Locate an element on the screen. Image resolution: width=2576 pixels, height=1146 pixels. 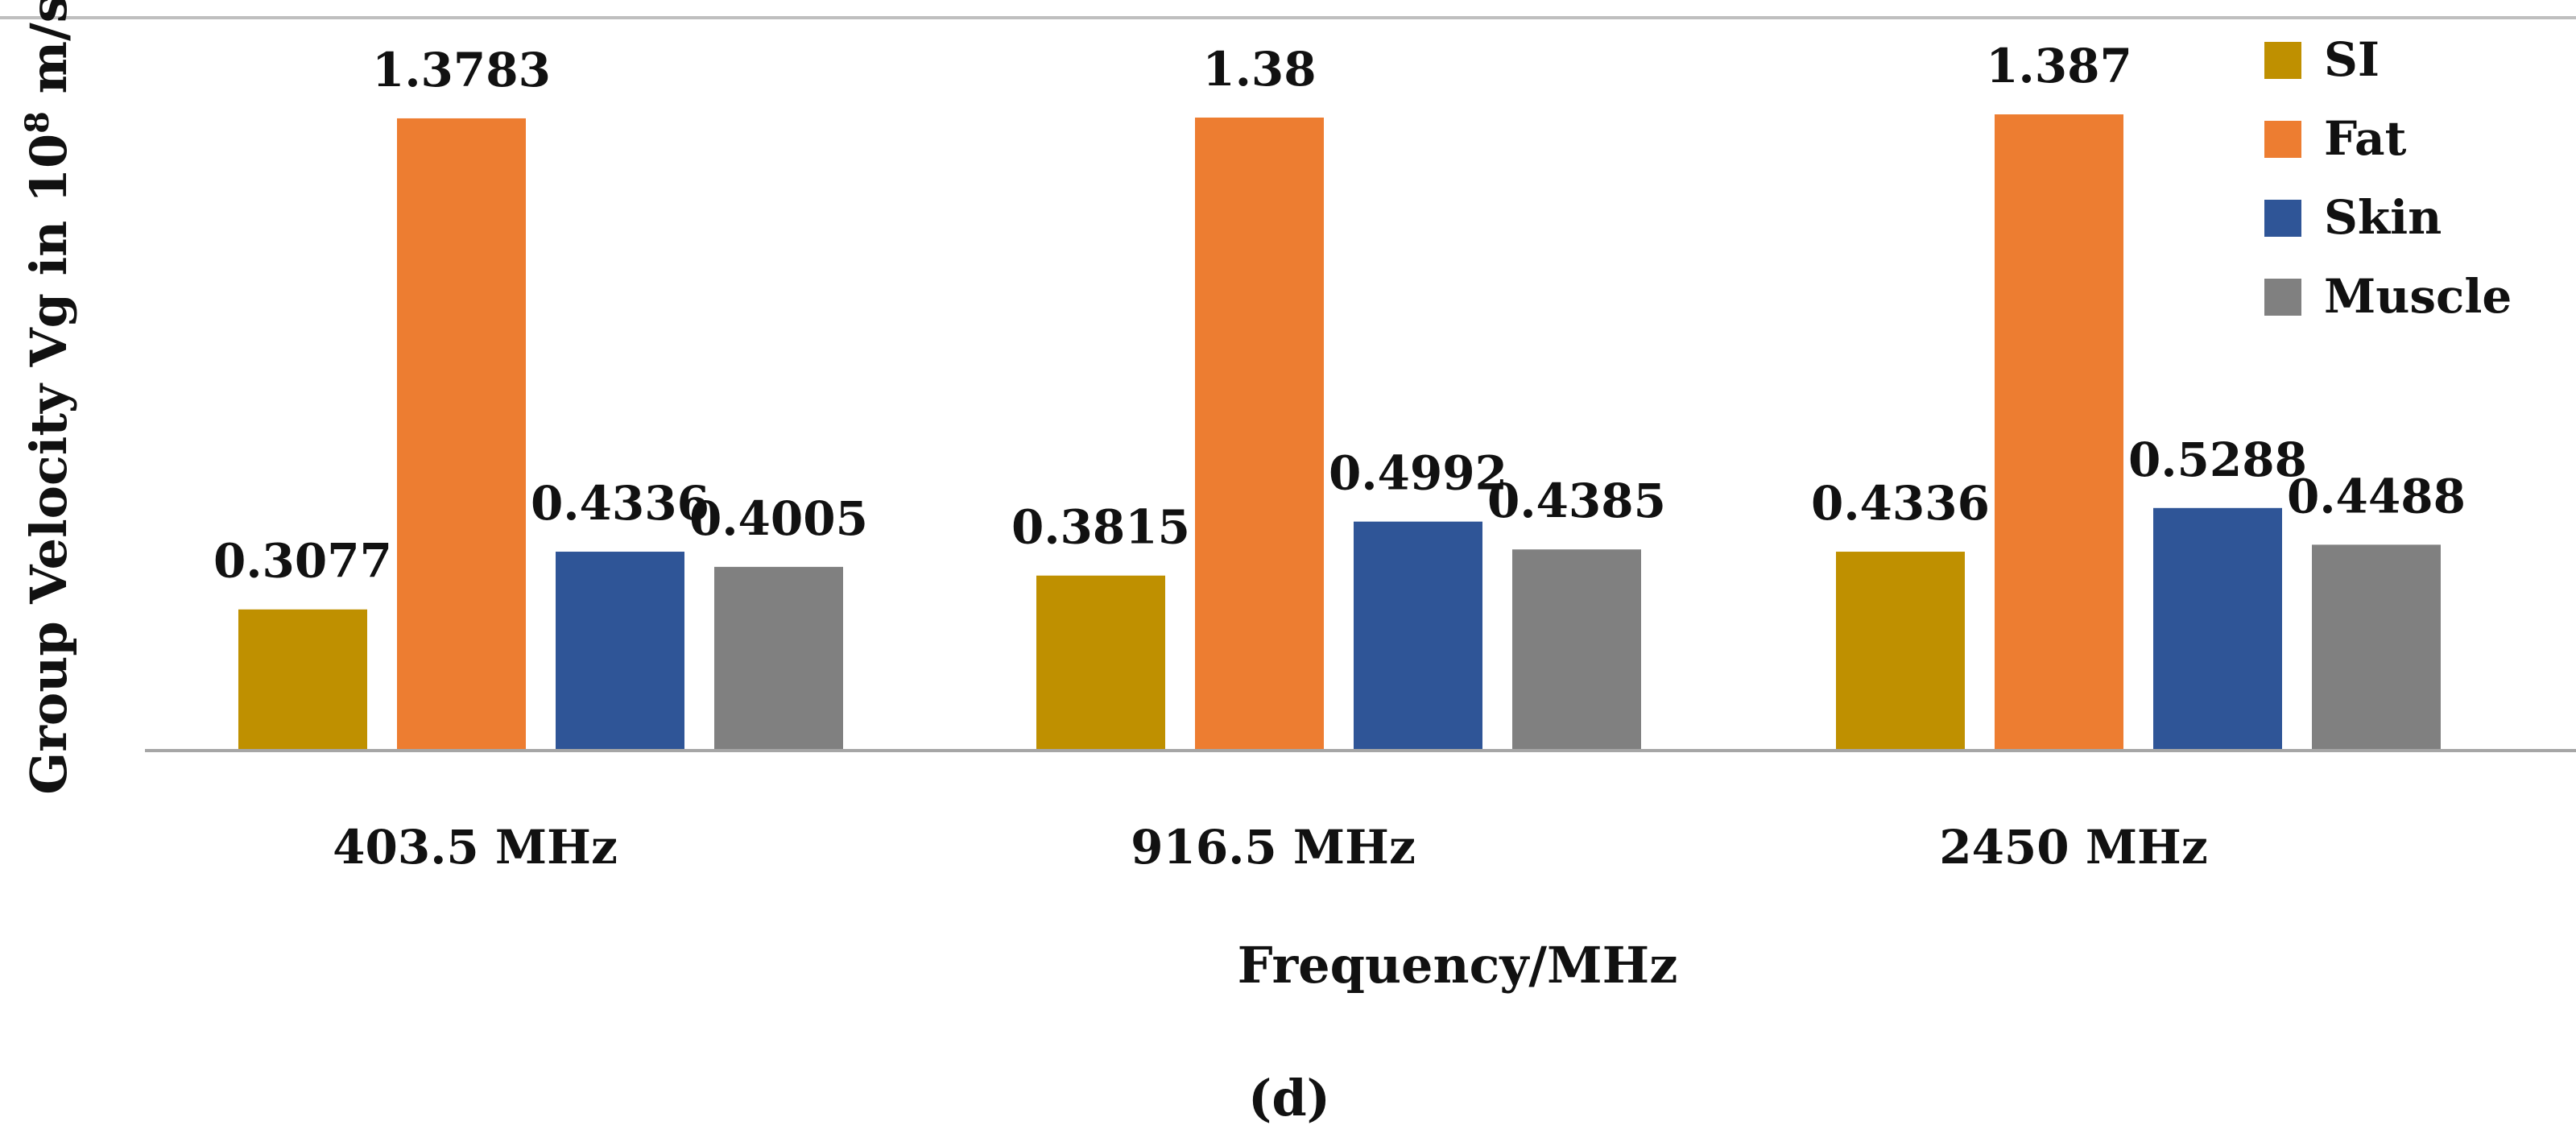
data-label-fat-916-5-mhz: 1.38 is located at coordinates (1259, 69).